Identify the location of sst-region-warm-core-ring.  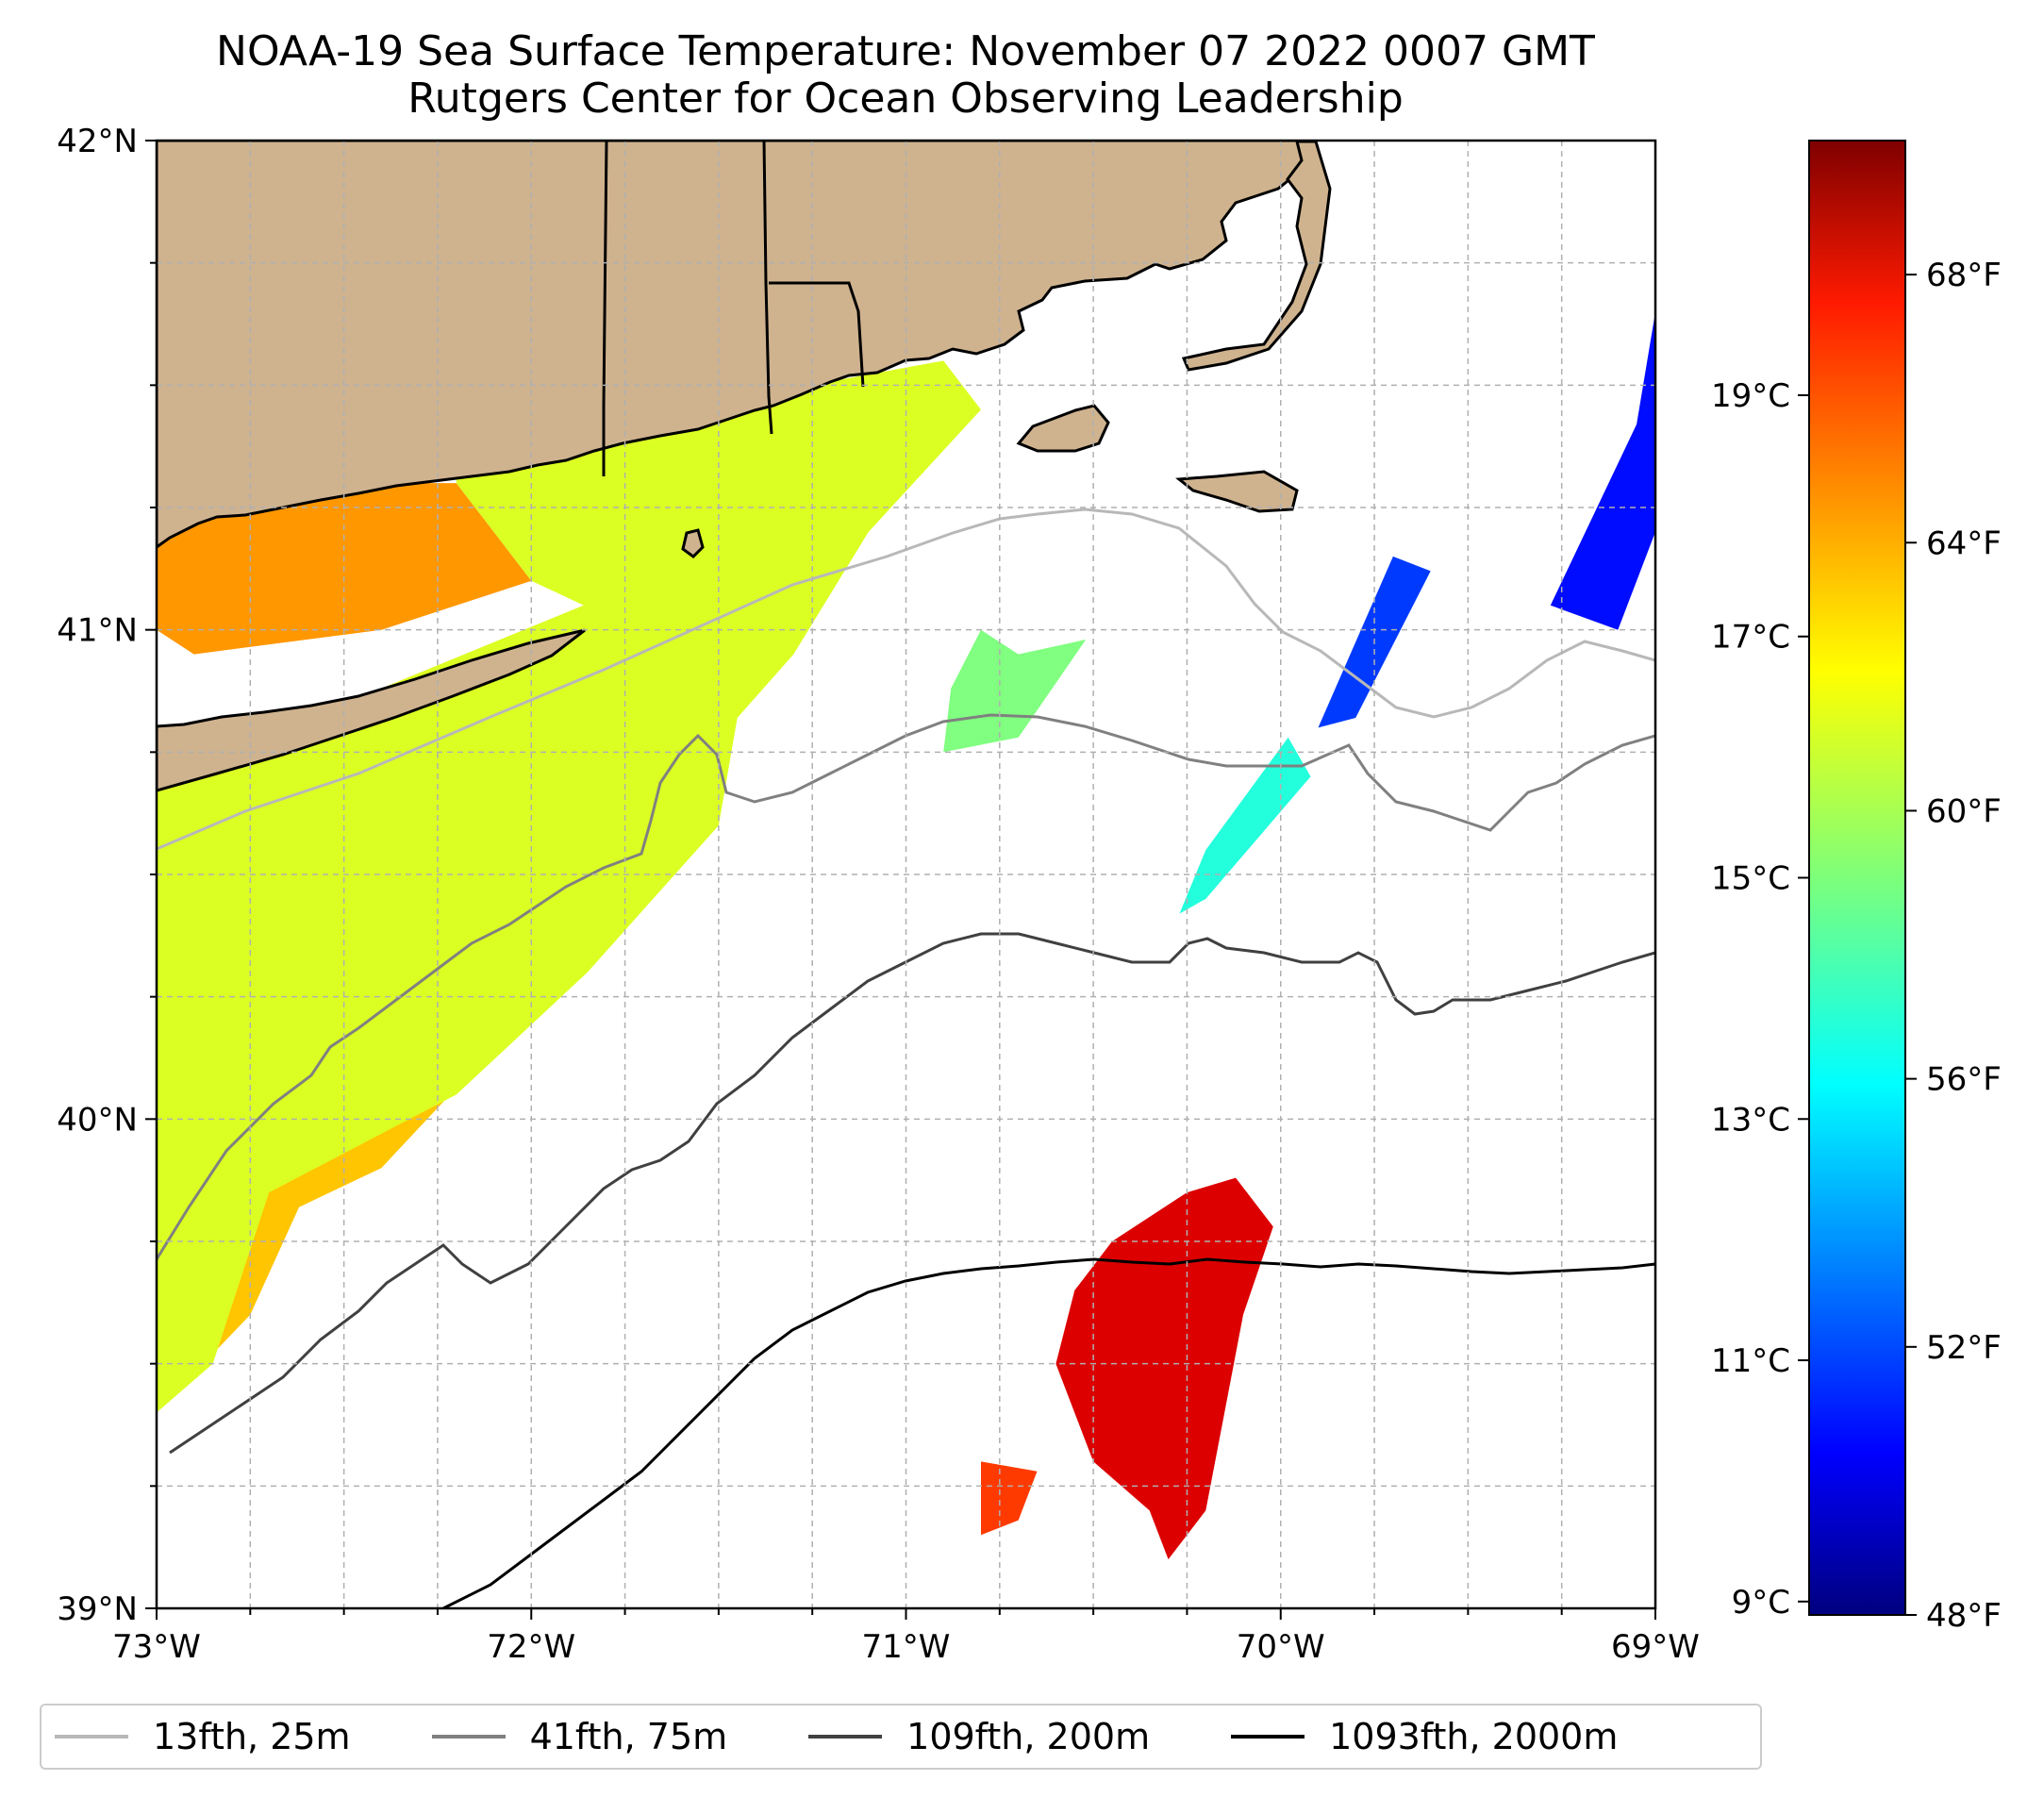
(1164, 1368).